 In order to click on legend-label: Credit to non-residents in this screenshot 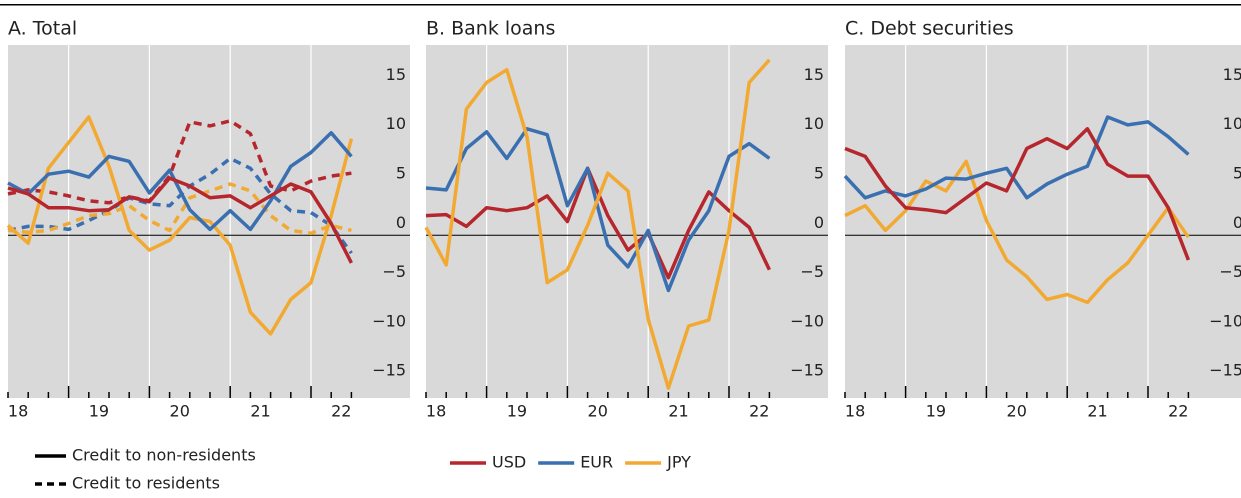, I will do `click(164, 455)`.